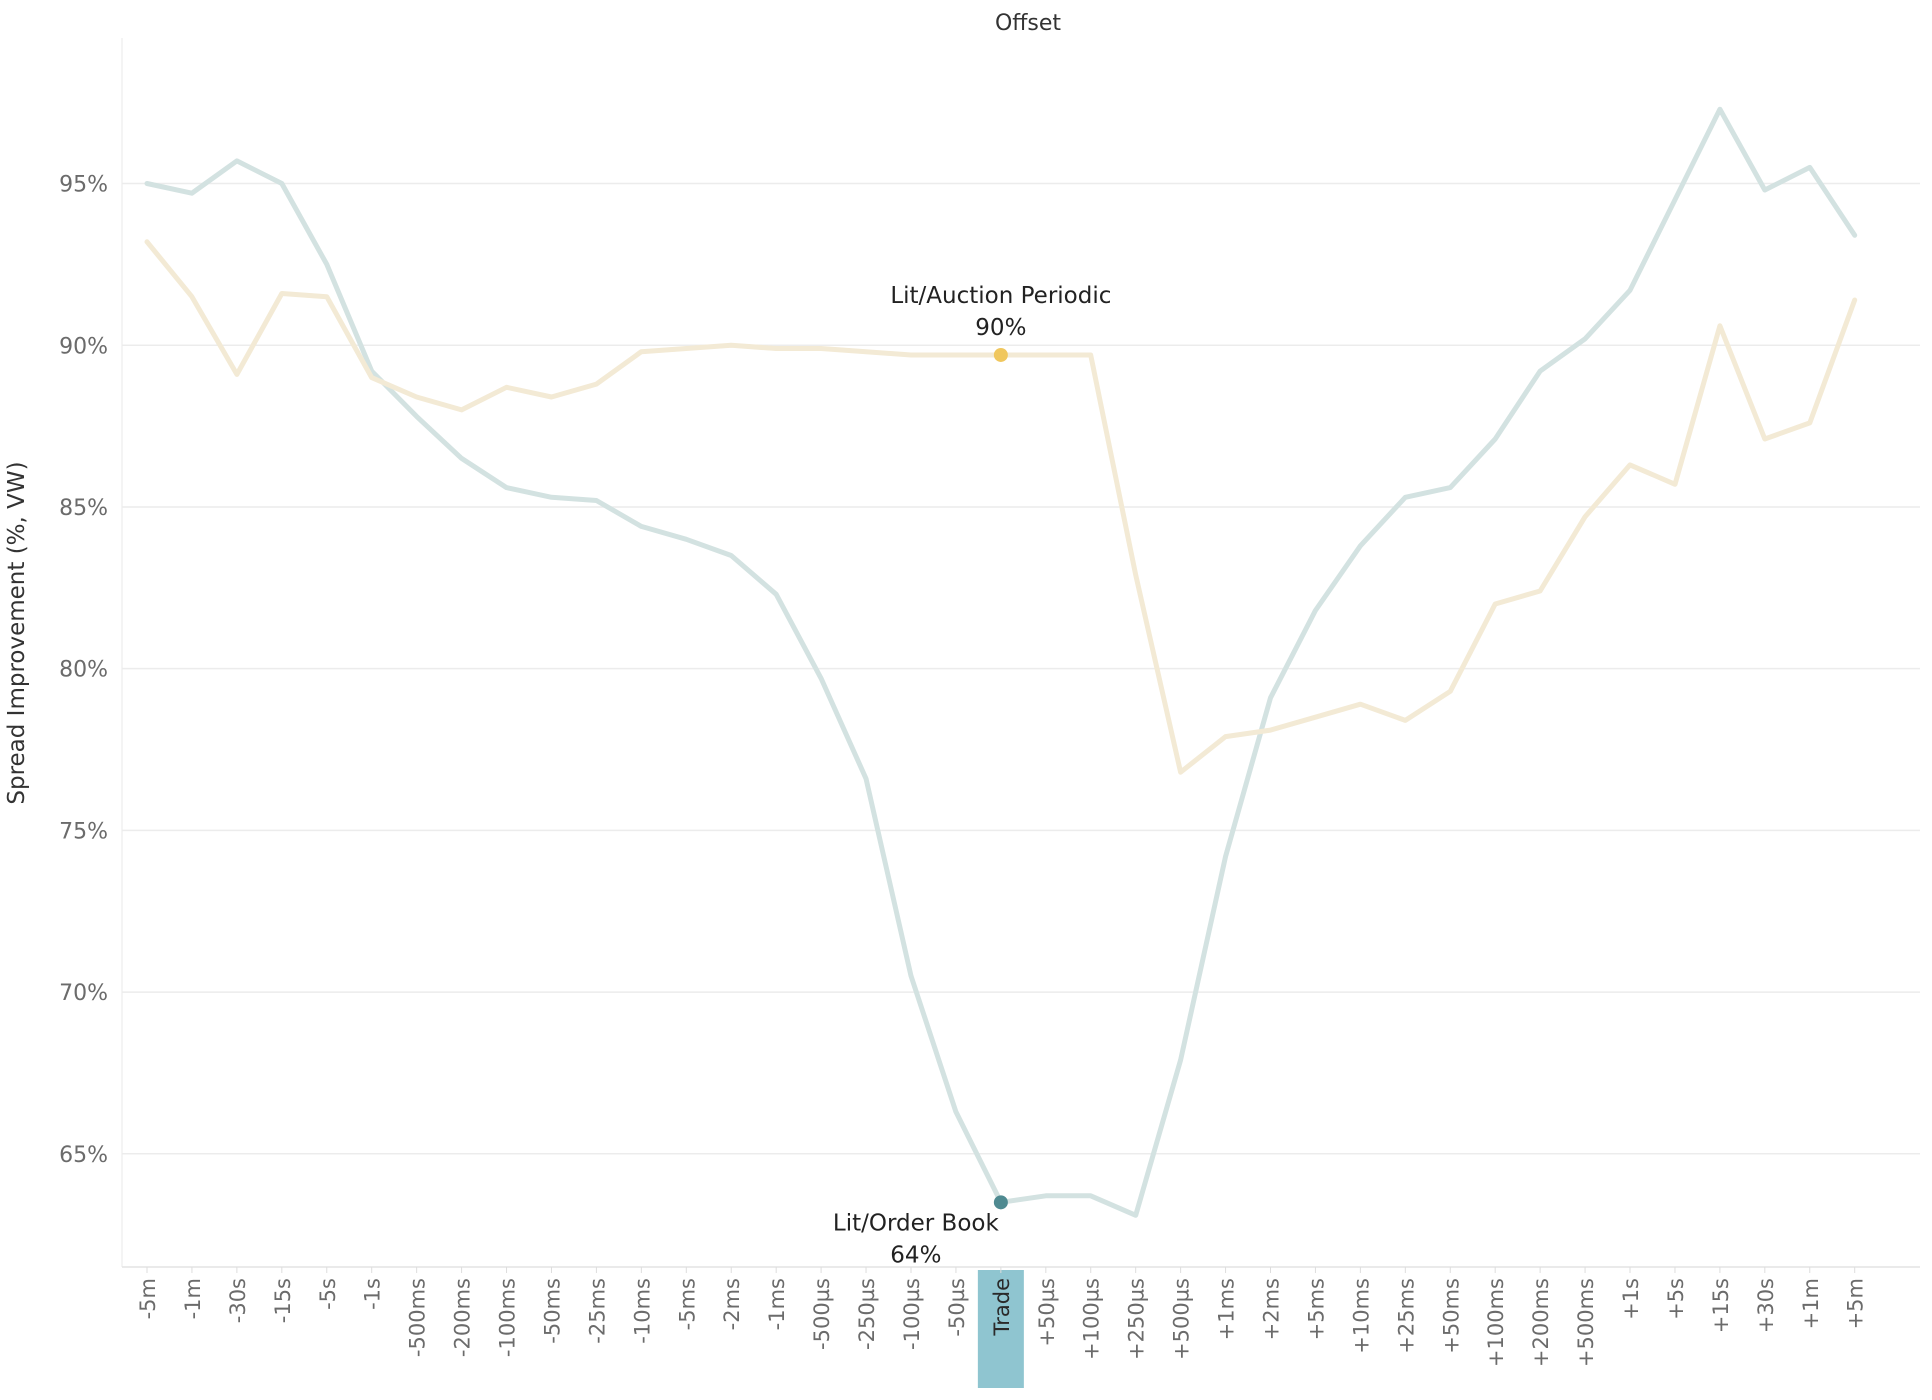 The height and width of the screenshot is (1400, 1932). What do you see at coordinates (83, 508) in the screenshot?
I see `y-tick-label: 85%` at bounding box center [83, 508].